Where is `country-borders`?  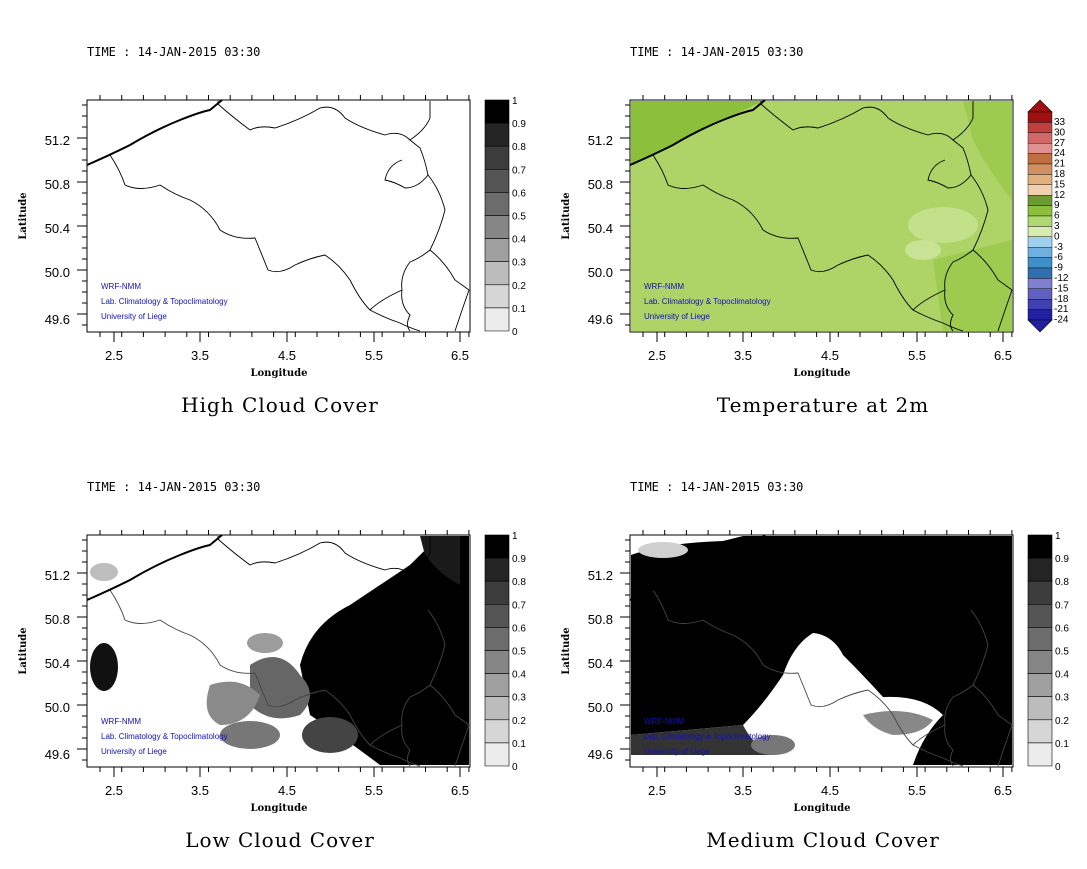
country-borders is located at coordinates (832, 651).